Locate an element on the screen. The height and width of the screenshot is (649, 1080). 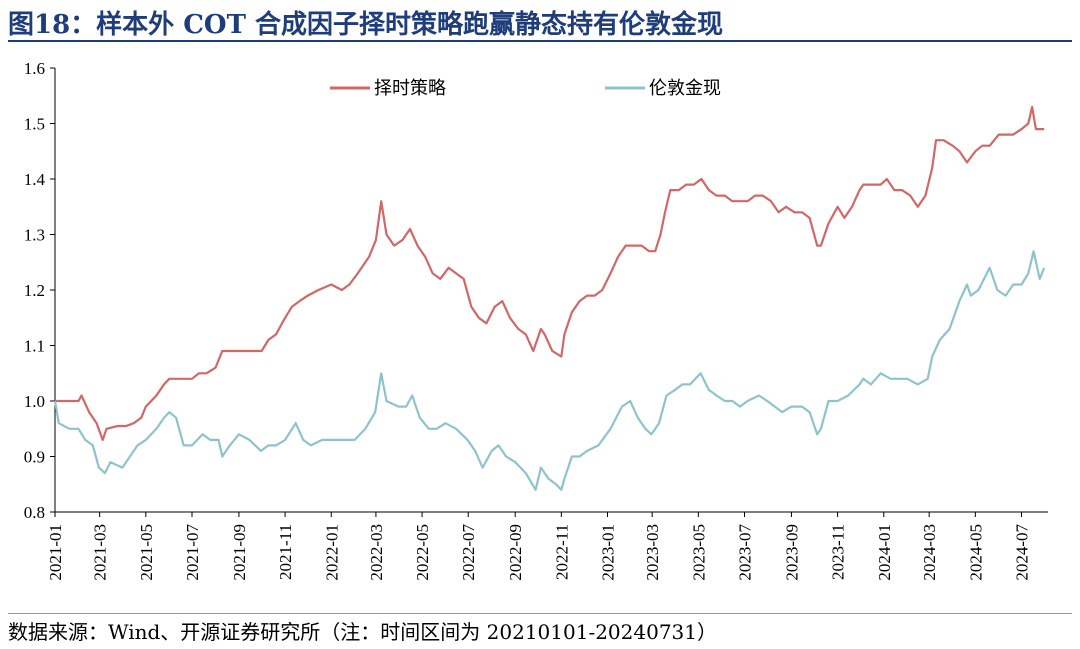
y-tick-label: 1.1 is located at coordinates (34, 346).